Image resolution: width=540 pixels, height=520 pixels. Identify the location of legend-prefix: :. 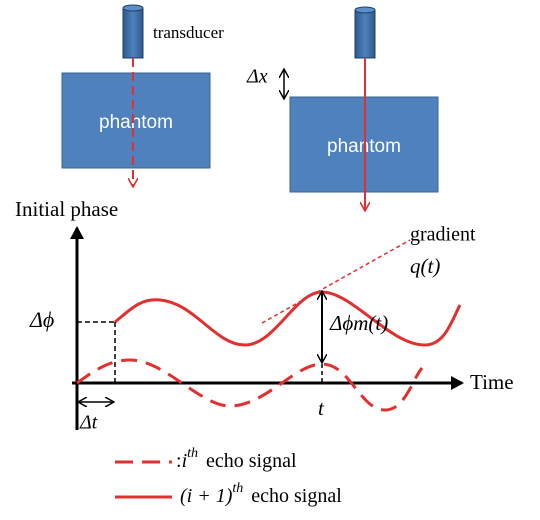
(179, 461).